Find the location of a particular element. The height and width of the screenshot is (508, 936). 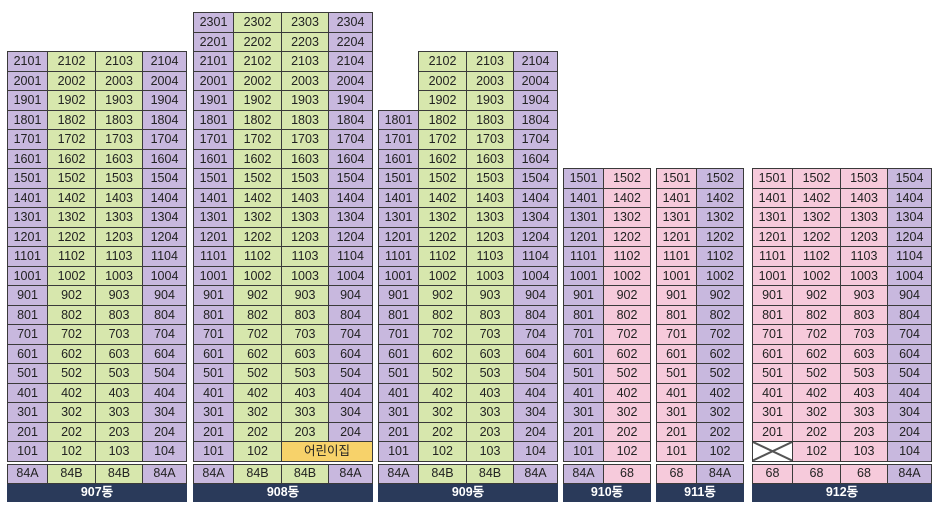

unit-cell: 1902 is located at coordinates (442, 100).